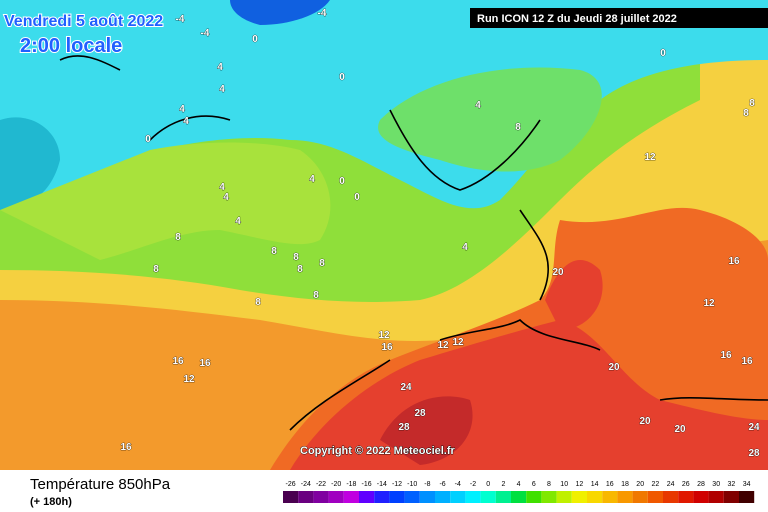 Image resolution: width=768 pixels, height=512 pixels. What do you see at coordinates (656, 484) in the screenshot?
I see `legend-label: 22` at bounding box center [656, 484].